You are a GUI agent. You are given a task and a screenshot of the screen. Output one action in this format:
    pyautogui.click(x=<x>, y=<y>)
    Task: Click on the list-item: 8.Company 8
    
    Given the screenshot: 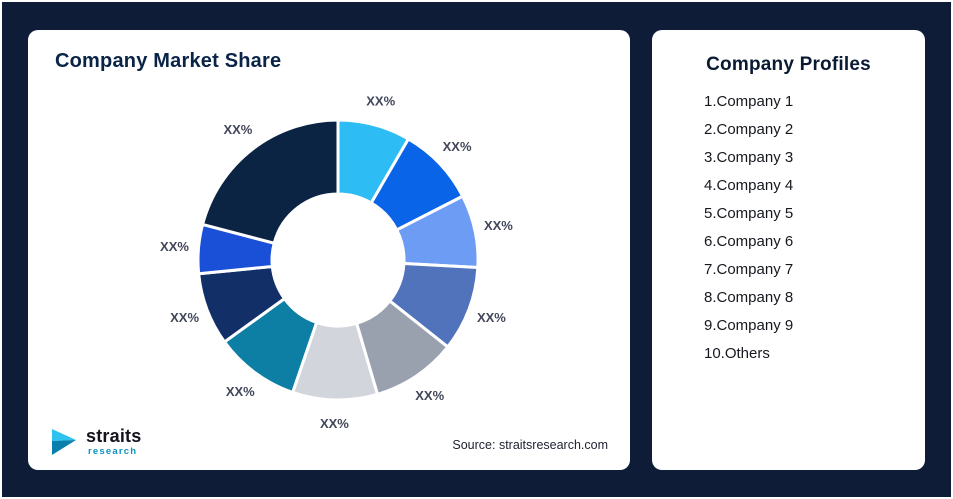 What is the action you would take?
    pyautogui.click(x=749, y=297)
    